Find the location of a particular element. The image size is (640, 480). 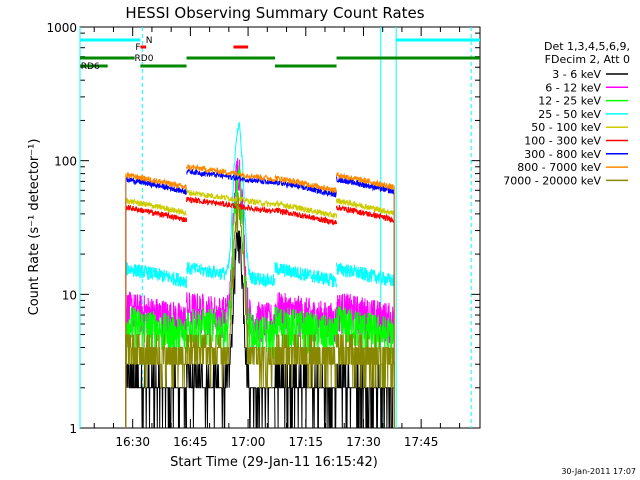

x-tick-label: 17:30 is located at coordinates (363, 442).